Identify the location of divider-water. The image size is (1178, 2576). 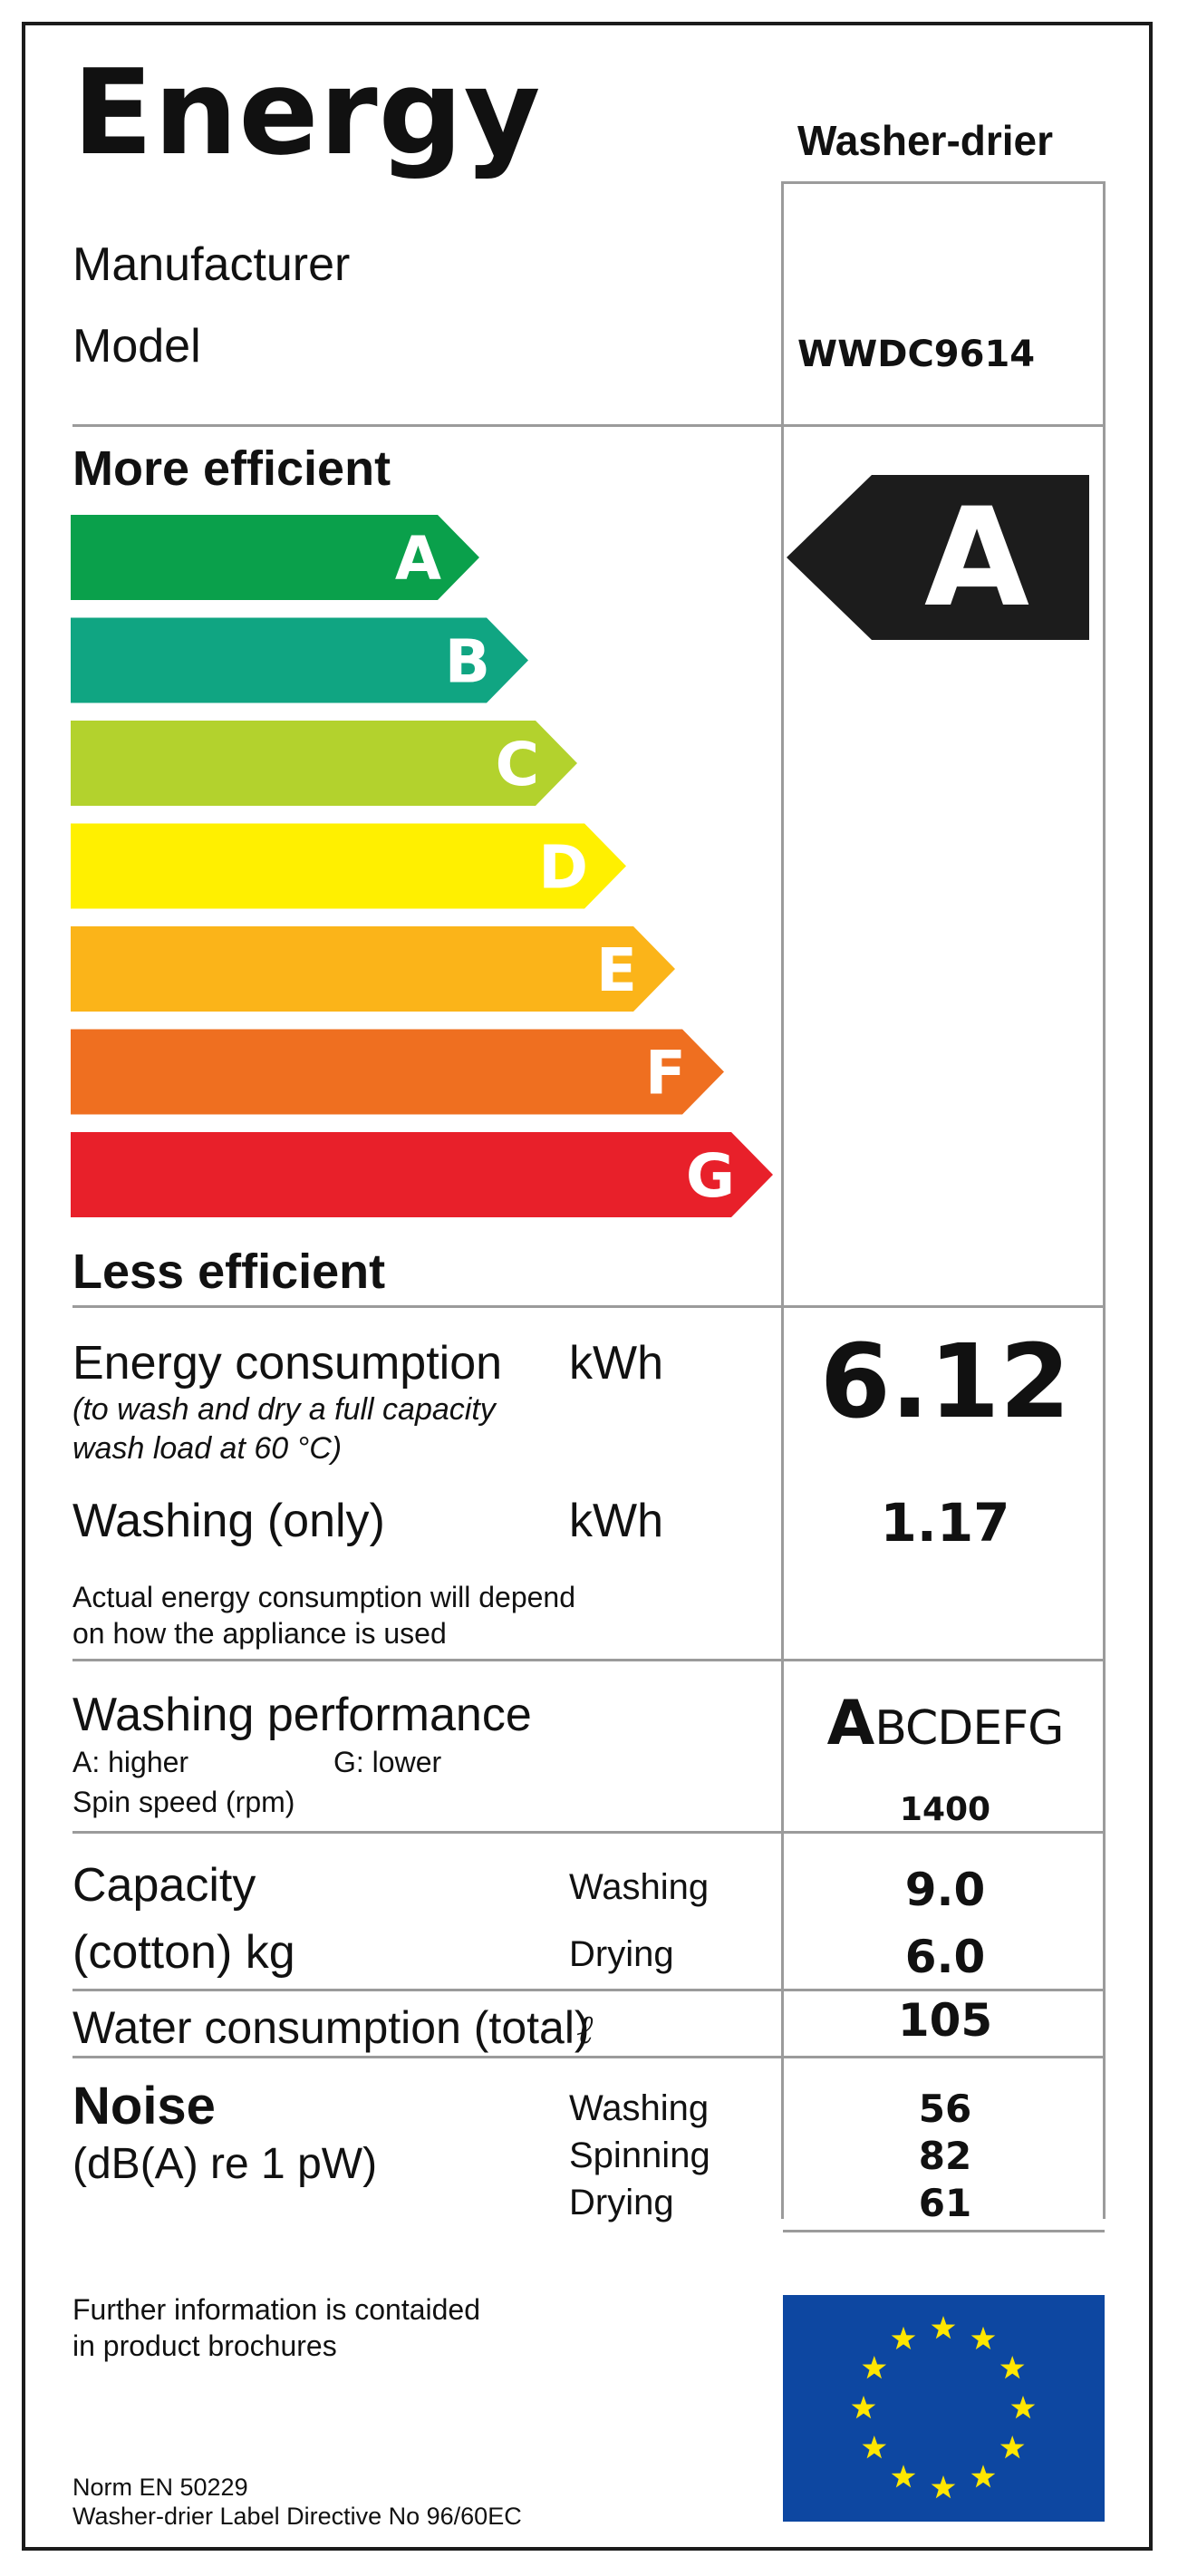
(588, 2057).